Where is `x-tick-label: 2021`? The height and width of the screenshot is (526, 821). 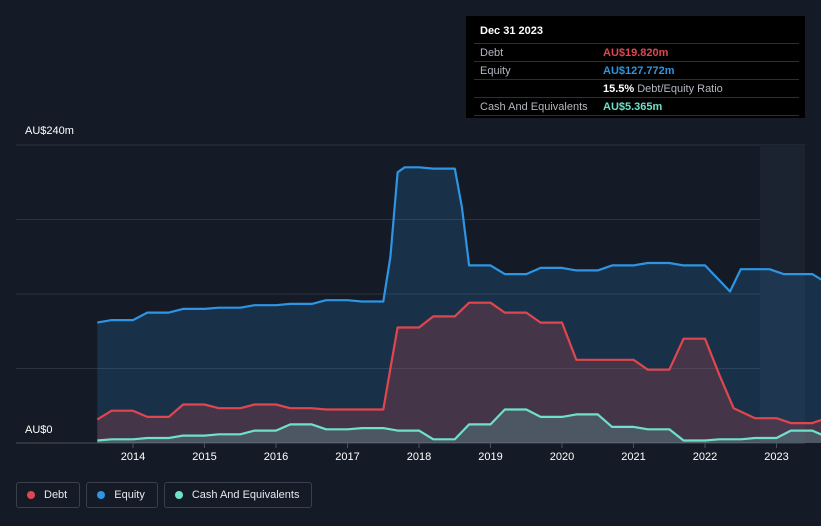 x-tick-label: 2021 is located at coordinates (633, 457).